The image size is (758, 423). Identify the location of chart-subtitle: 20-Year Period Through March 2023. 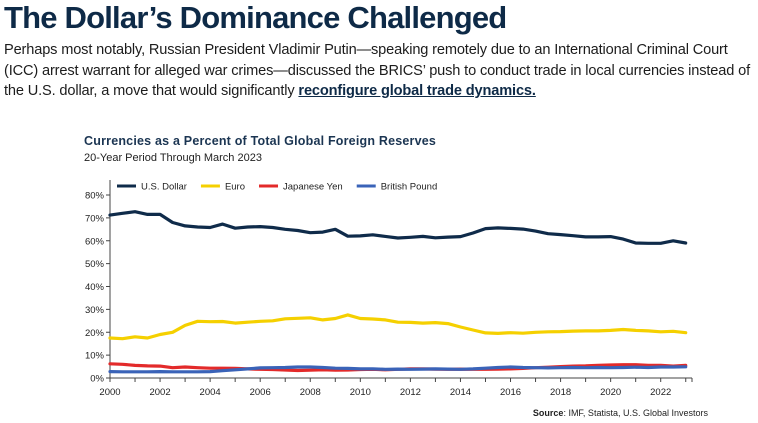
(173, 158).